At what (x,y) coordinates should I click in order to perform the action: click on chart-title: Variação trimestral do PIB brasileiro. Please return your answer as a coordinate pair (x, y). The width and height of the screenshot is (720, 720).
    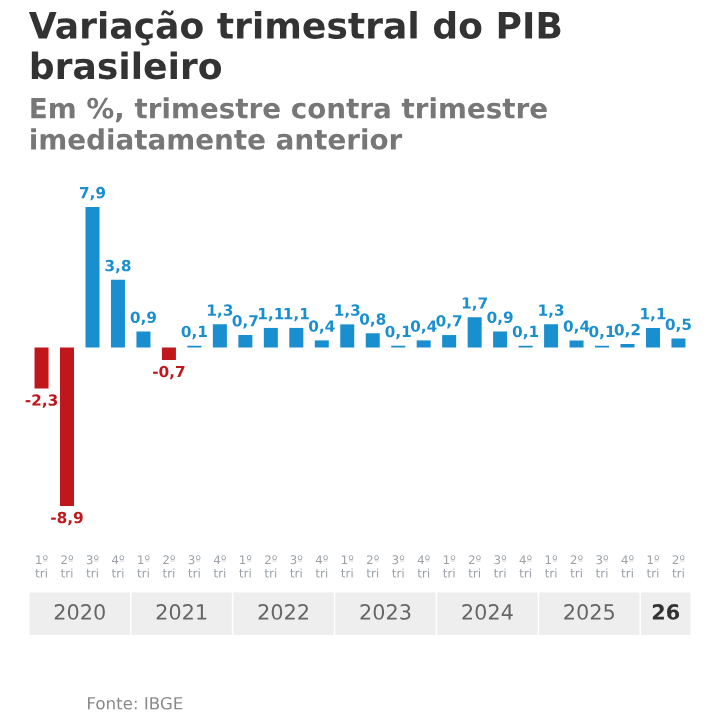
    Looking at the image, I should click on (294, 45).